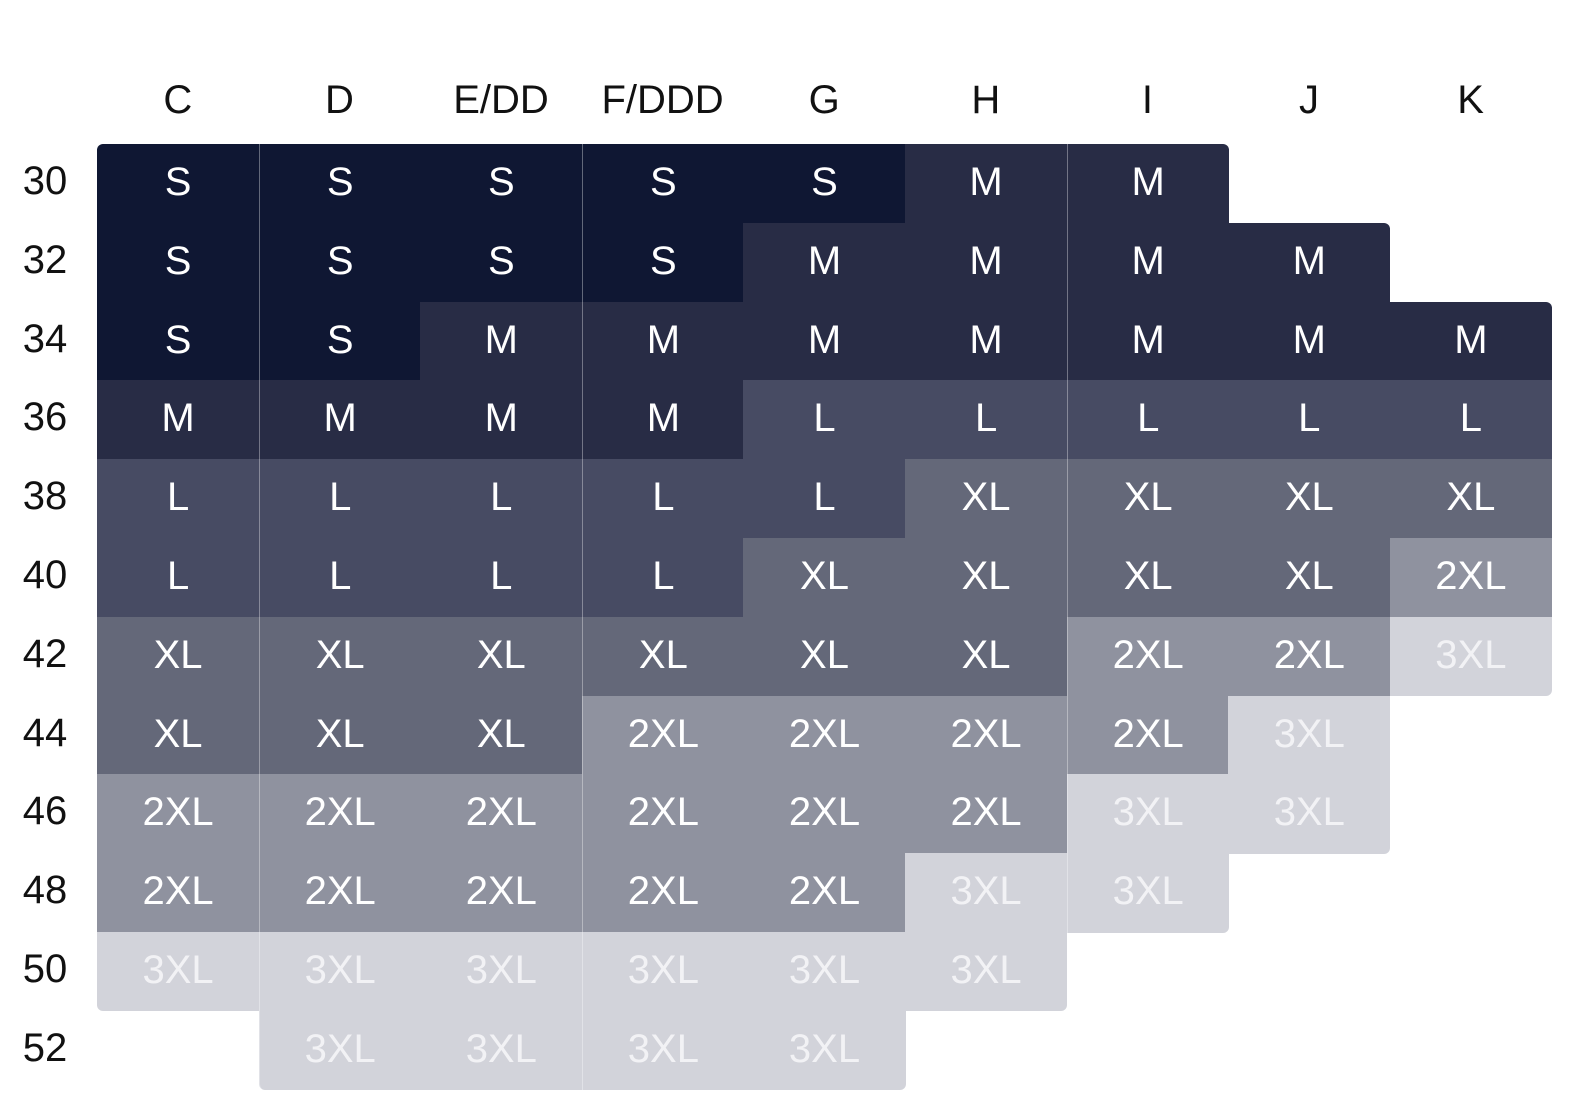 The width and height of the screenshot is (1584, 1104). Describe the element at coordinates (45, 653) in the screenshot. I see `row-header-6: 42` at that location.